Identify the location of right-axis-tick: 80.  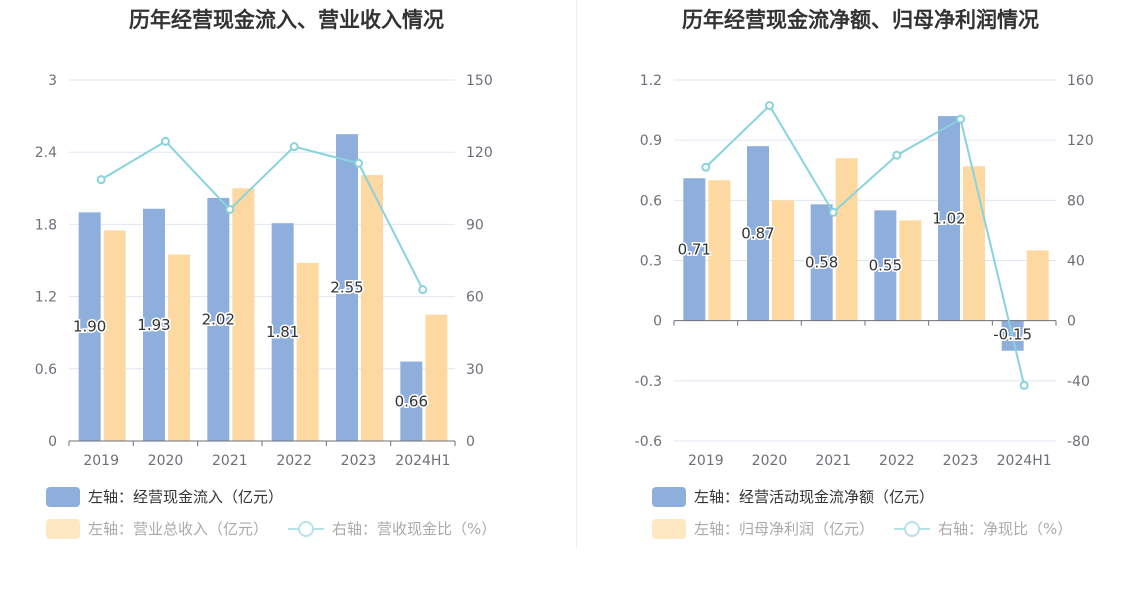
(1076, 201).